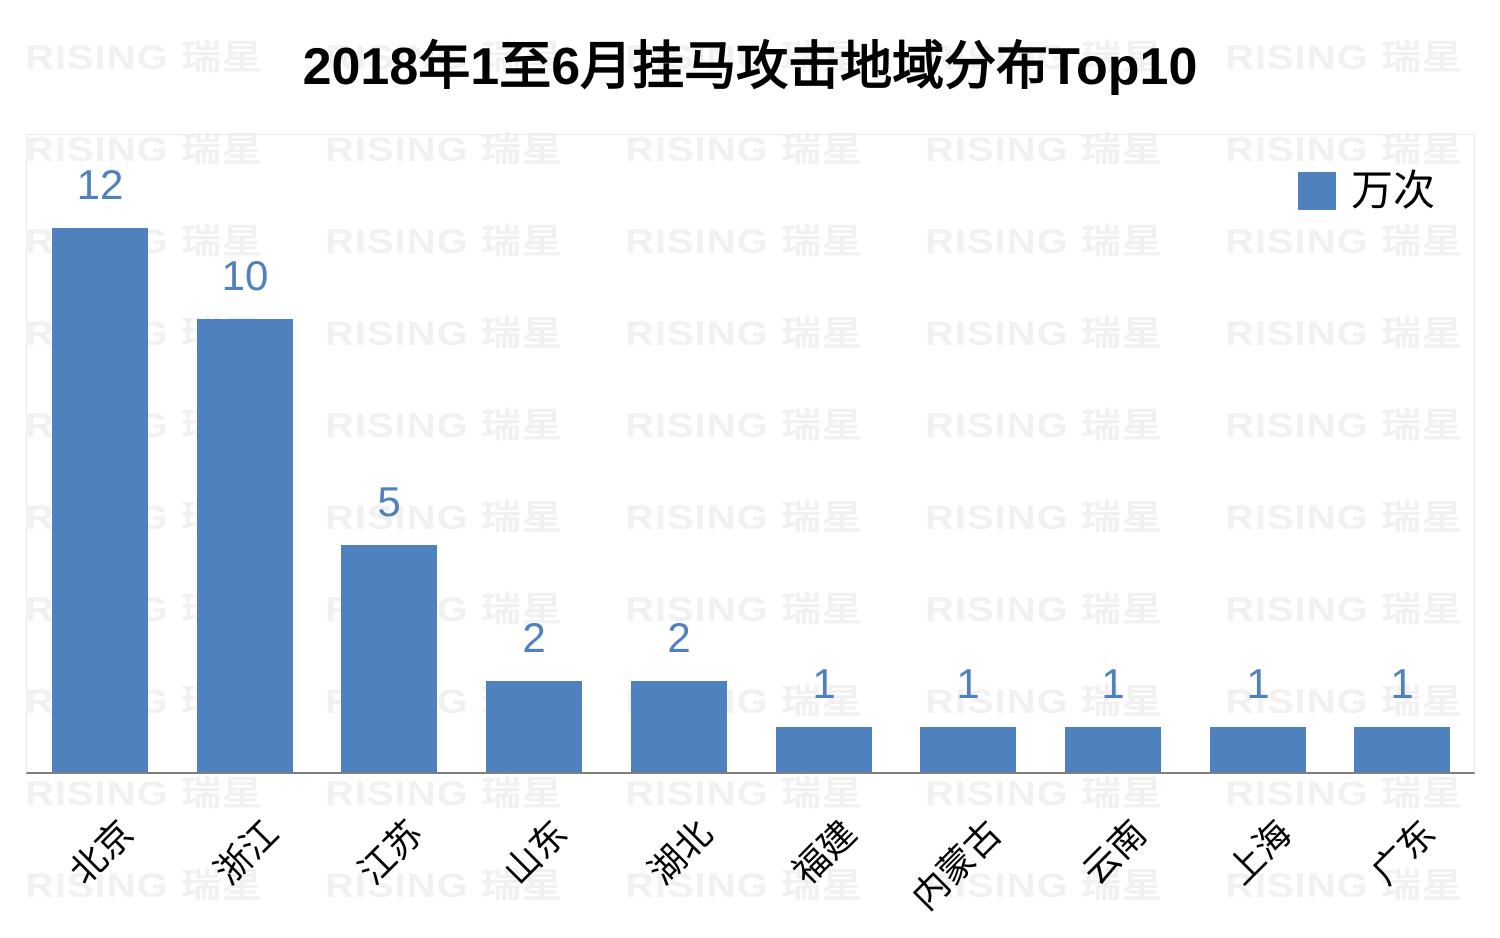 This screenshot has height=938, width=1500. Describe the element at coordinates (1317, 191) in the screenshot. I see `legend-swatch-icon` at that location.